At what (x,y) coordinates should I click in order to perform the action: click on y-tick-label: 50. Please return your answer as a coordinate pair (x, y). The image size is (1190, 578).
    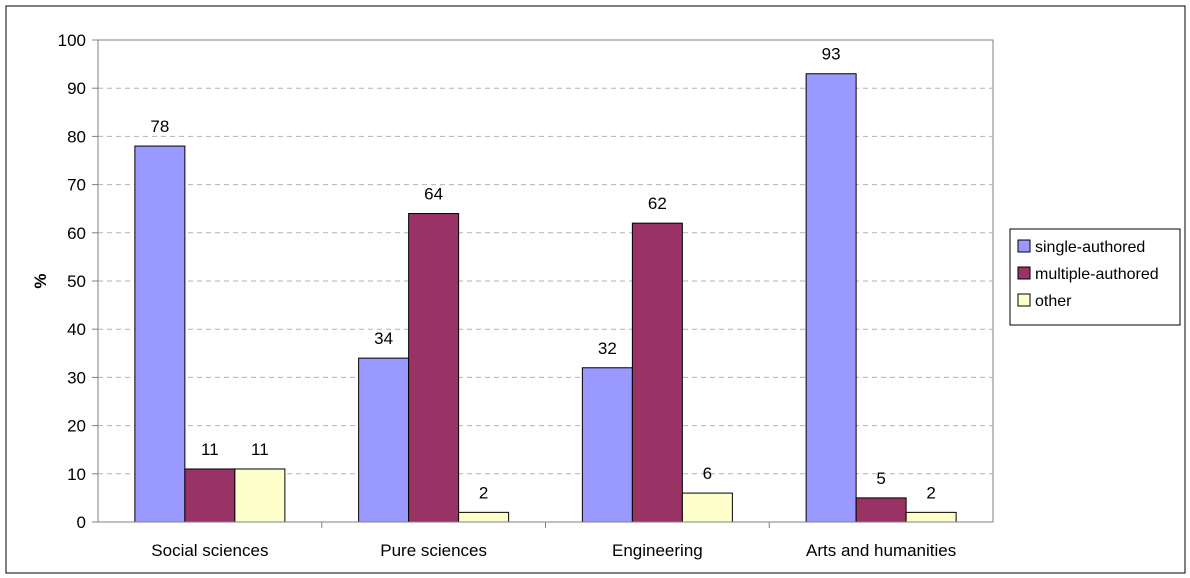
    Looking at the image, I should click on (76, 281).